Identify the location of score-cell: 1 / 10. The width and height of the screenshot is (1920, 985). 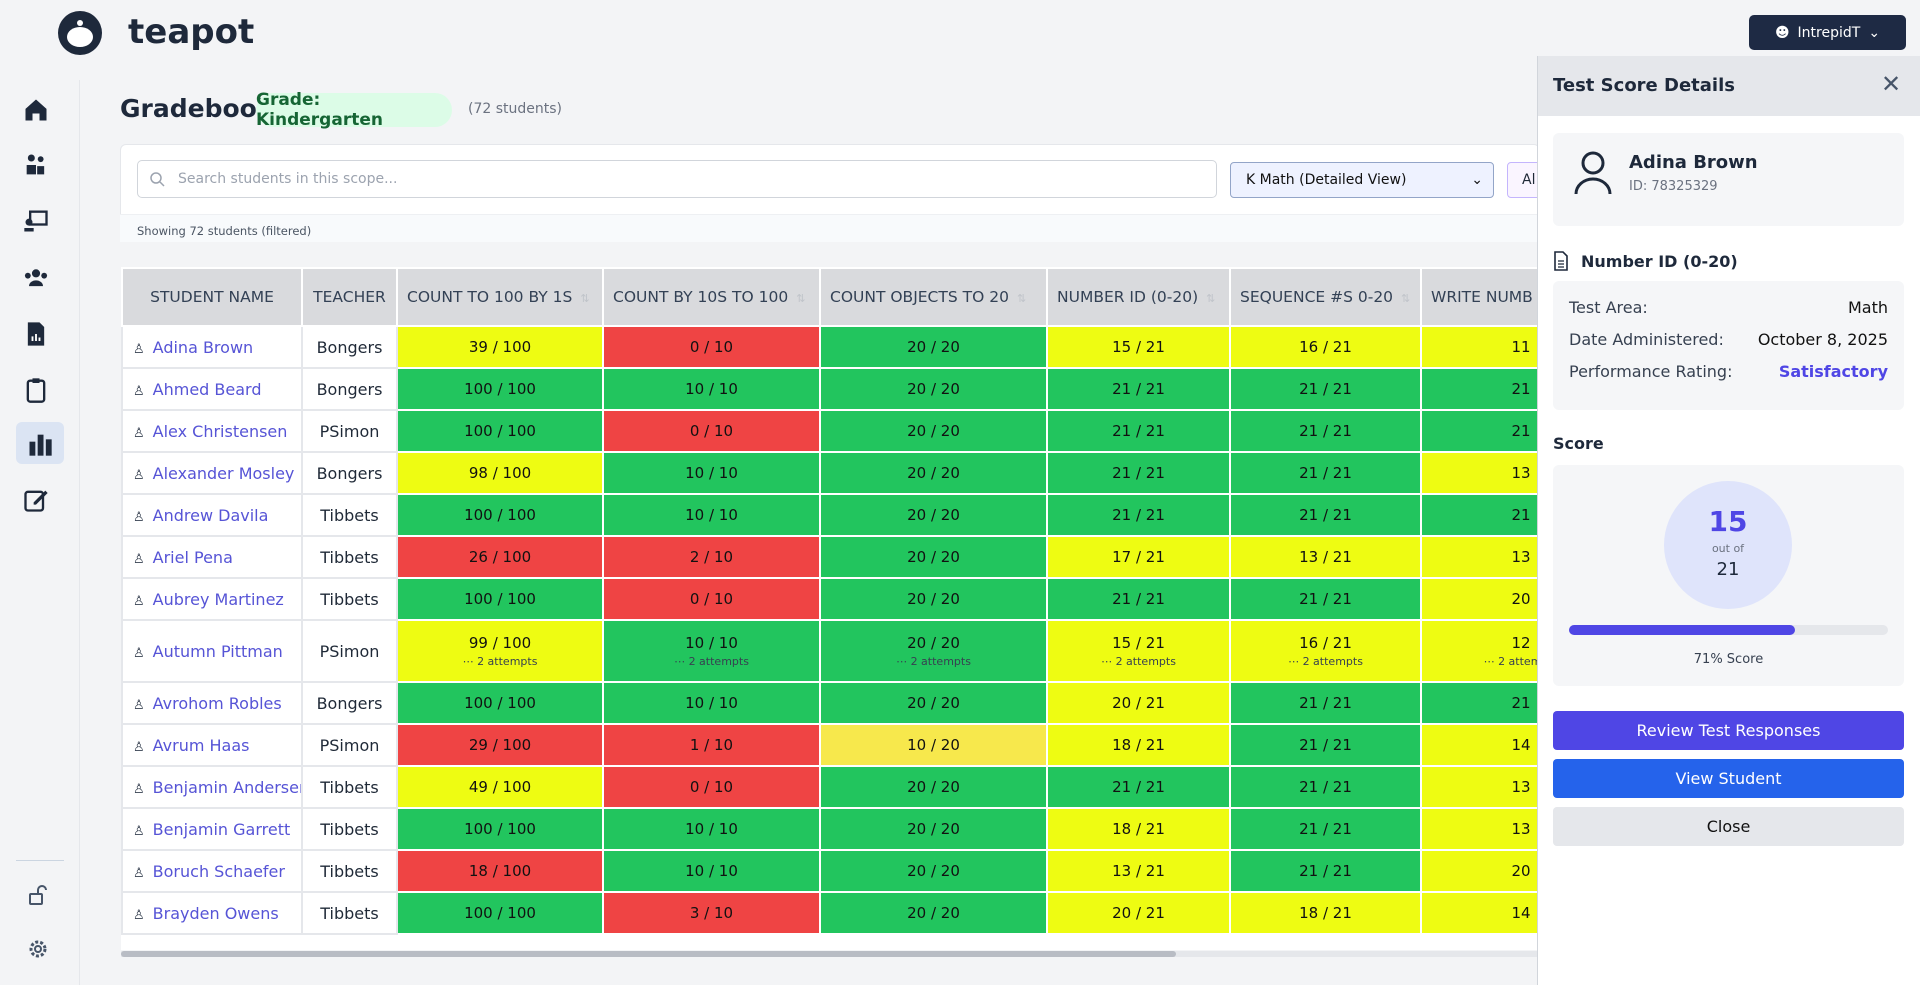
(711, 745).